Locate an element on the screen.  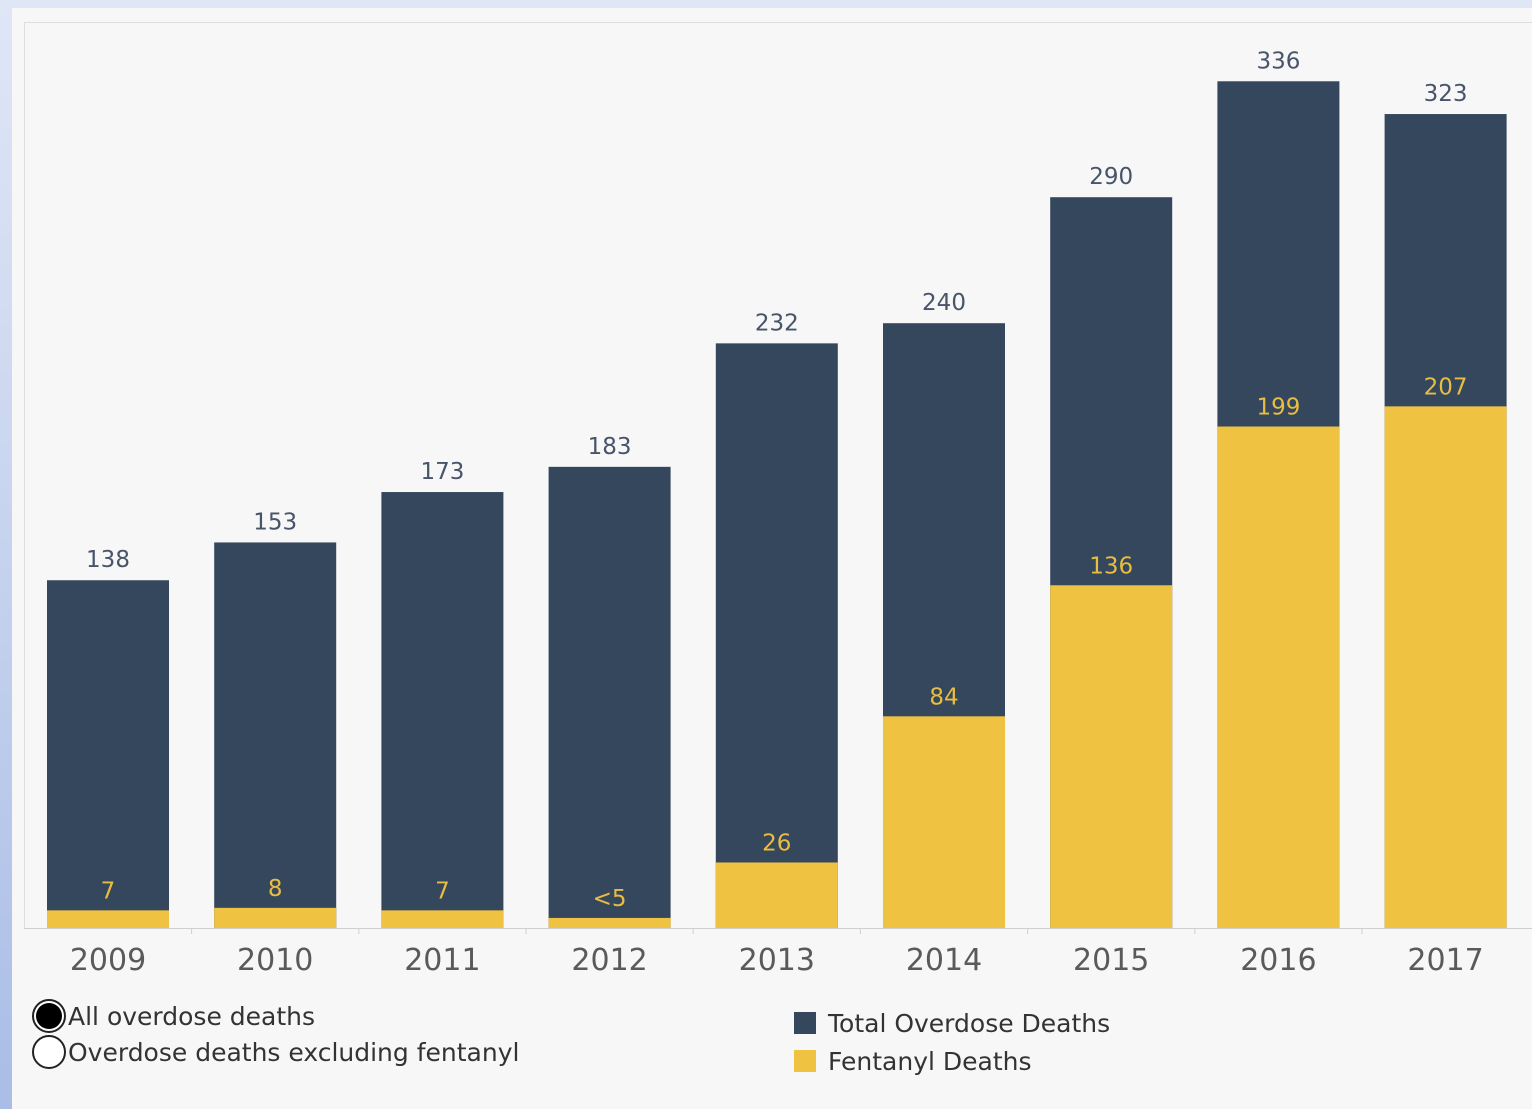
data-label-fentanyl-2017: 207 is located at coordinates (1446, 387).